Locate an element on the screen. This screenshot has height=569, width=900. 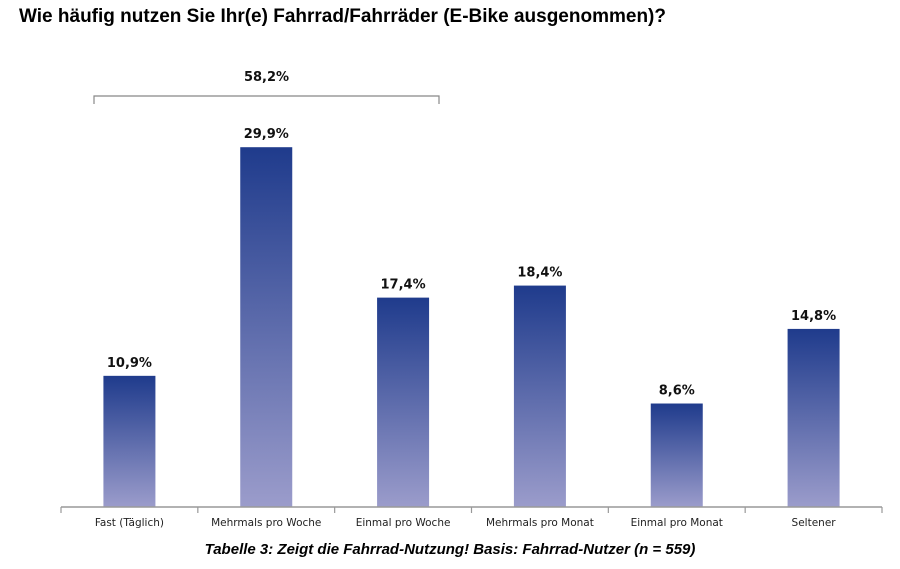
bracket-annotation is located at coordinates (266, 99).